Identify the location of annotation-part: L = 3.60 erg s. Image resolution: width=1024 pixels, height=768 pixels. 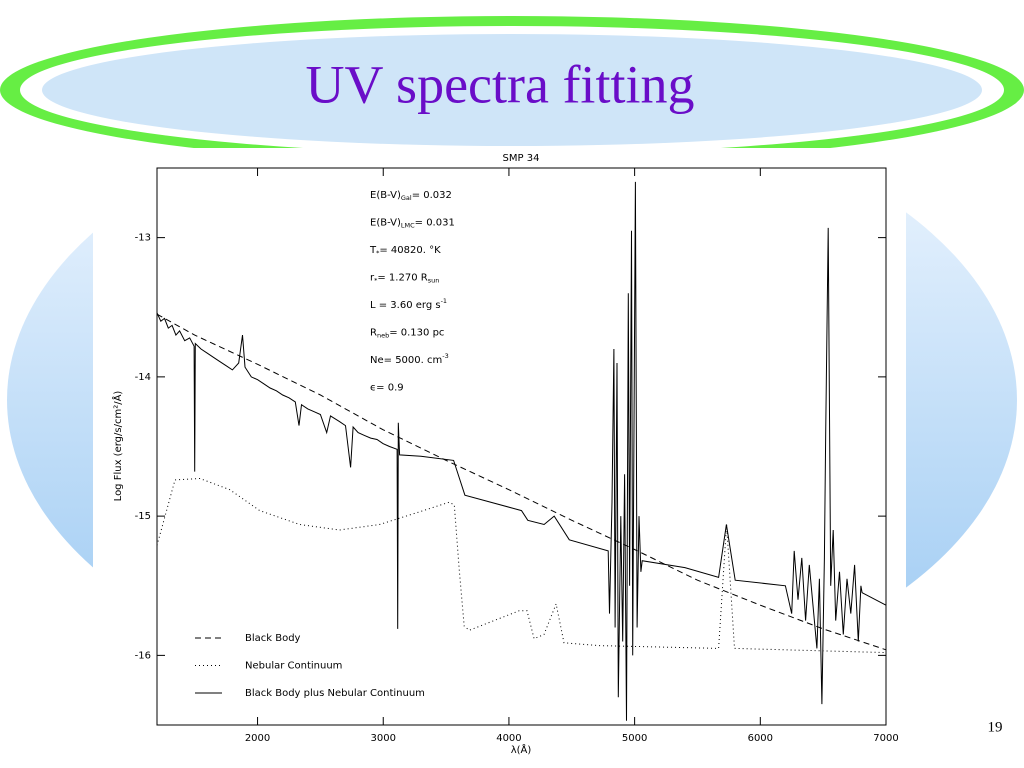
(405, 305).